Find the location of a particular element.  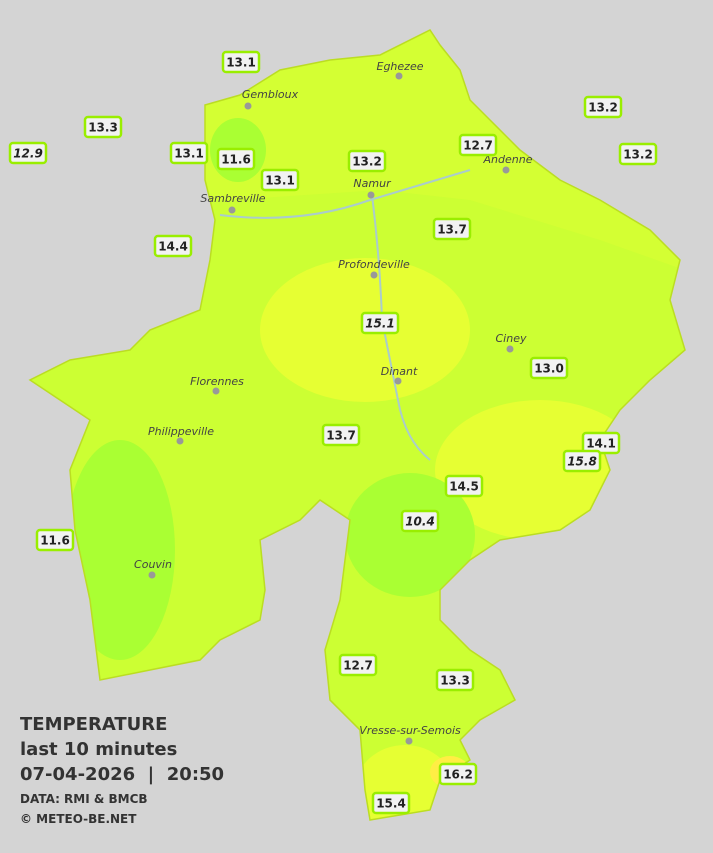

city-label: Philippeville is located at coordinates (181, 431).